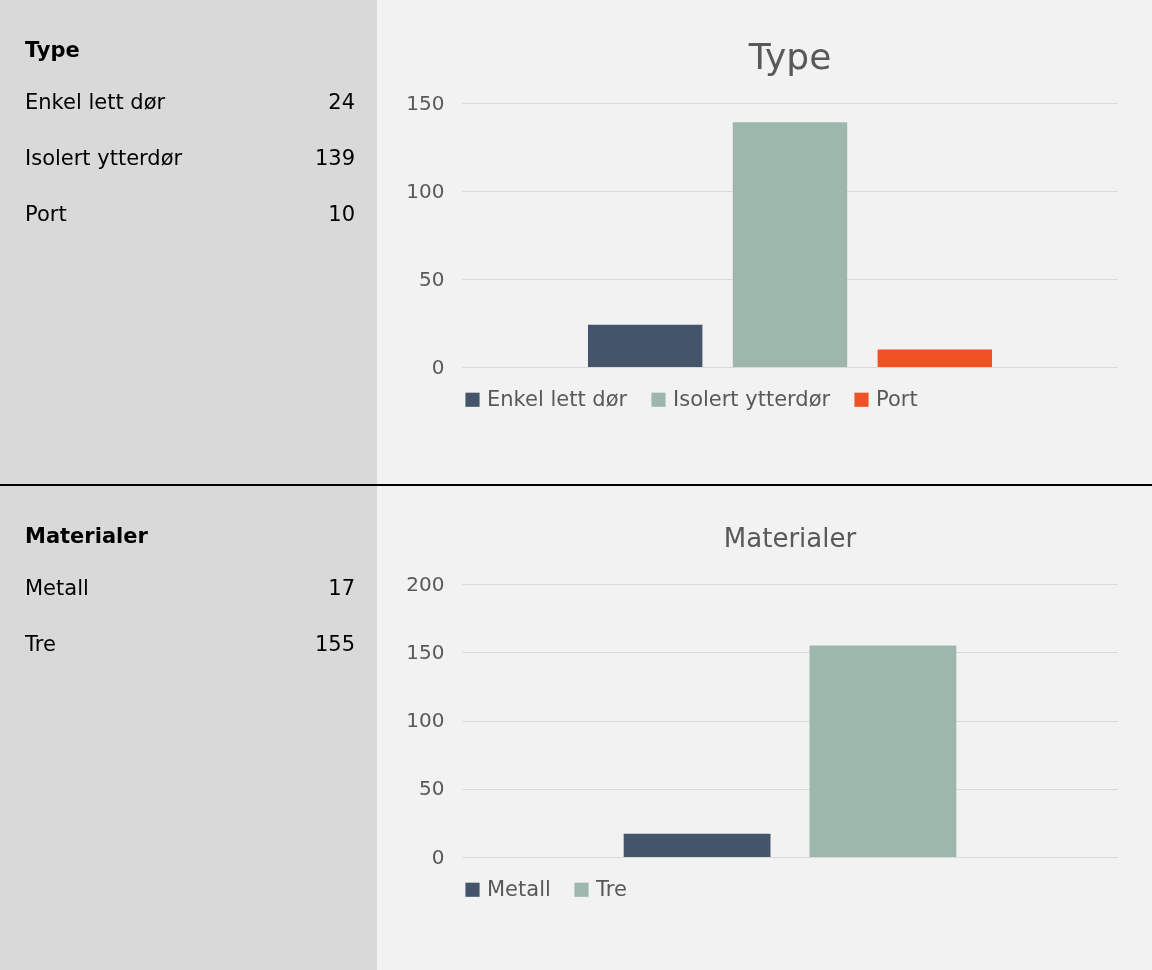  I want to click on data-label: 24, so click(341, 102).